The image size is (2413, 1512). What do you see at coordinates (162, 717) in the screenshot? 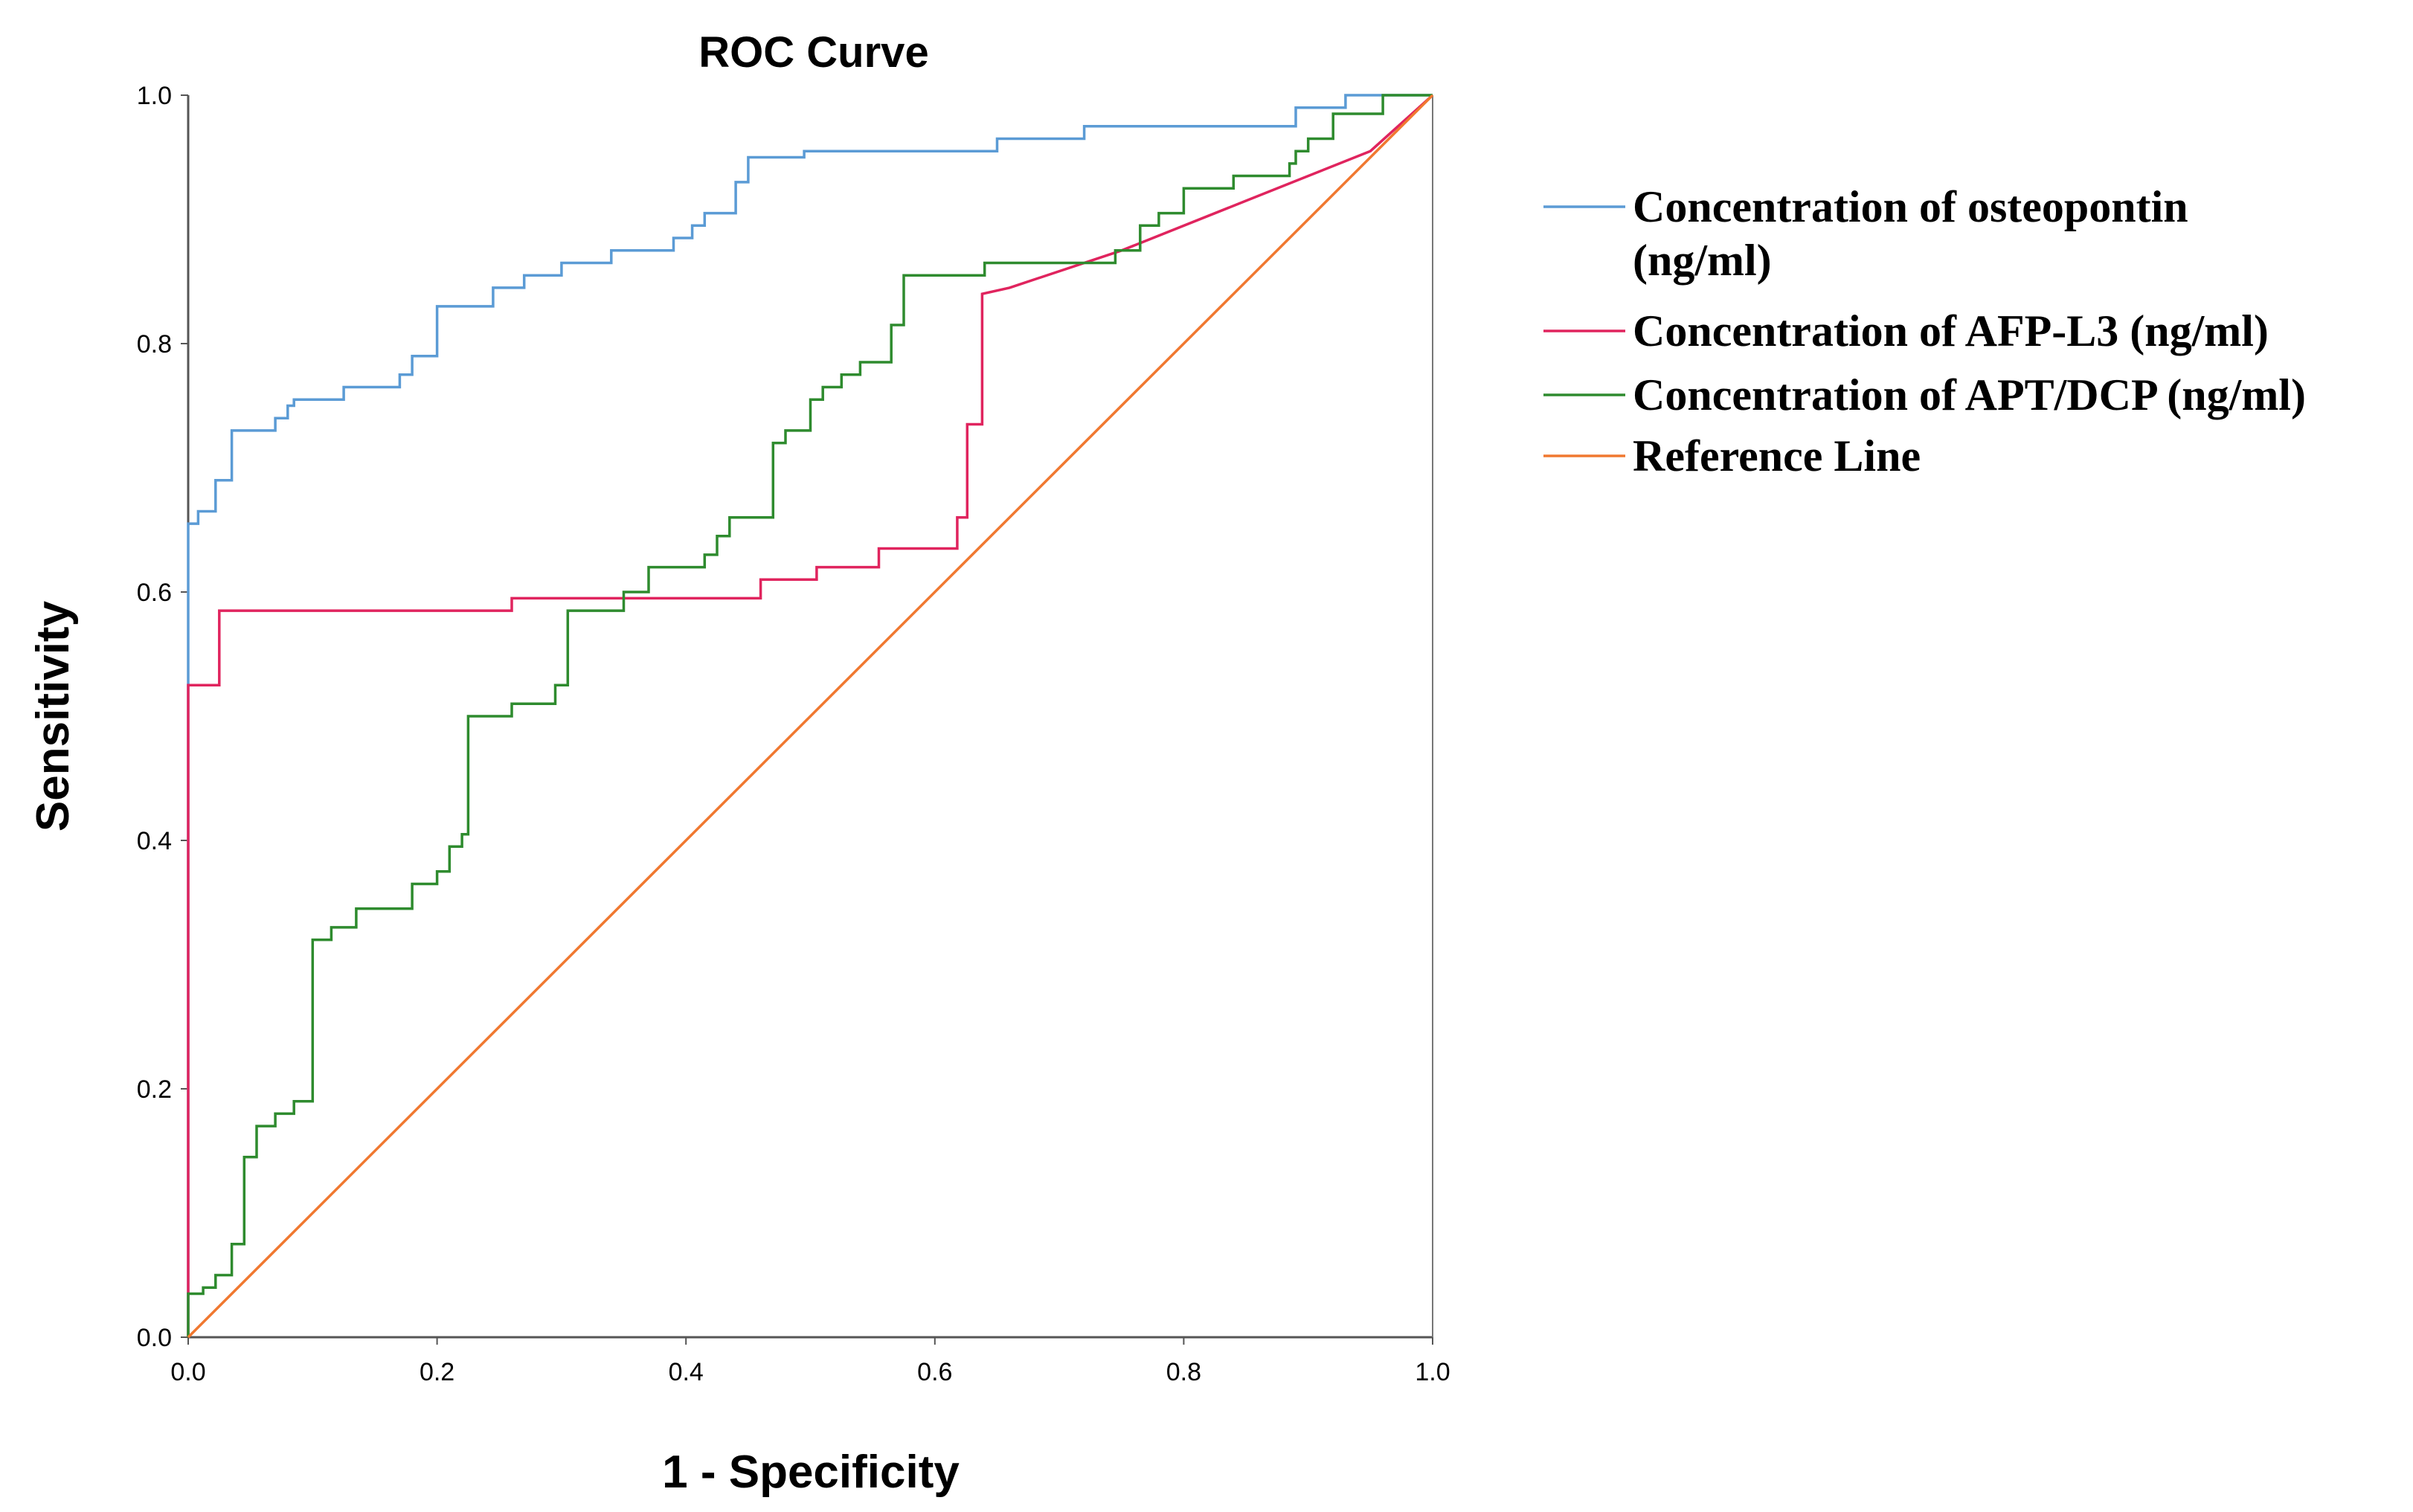
I see `y-ticks: 0.0 0.2 0.4 0.6 0.8 1.0` at bounding box center [162, 717].